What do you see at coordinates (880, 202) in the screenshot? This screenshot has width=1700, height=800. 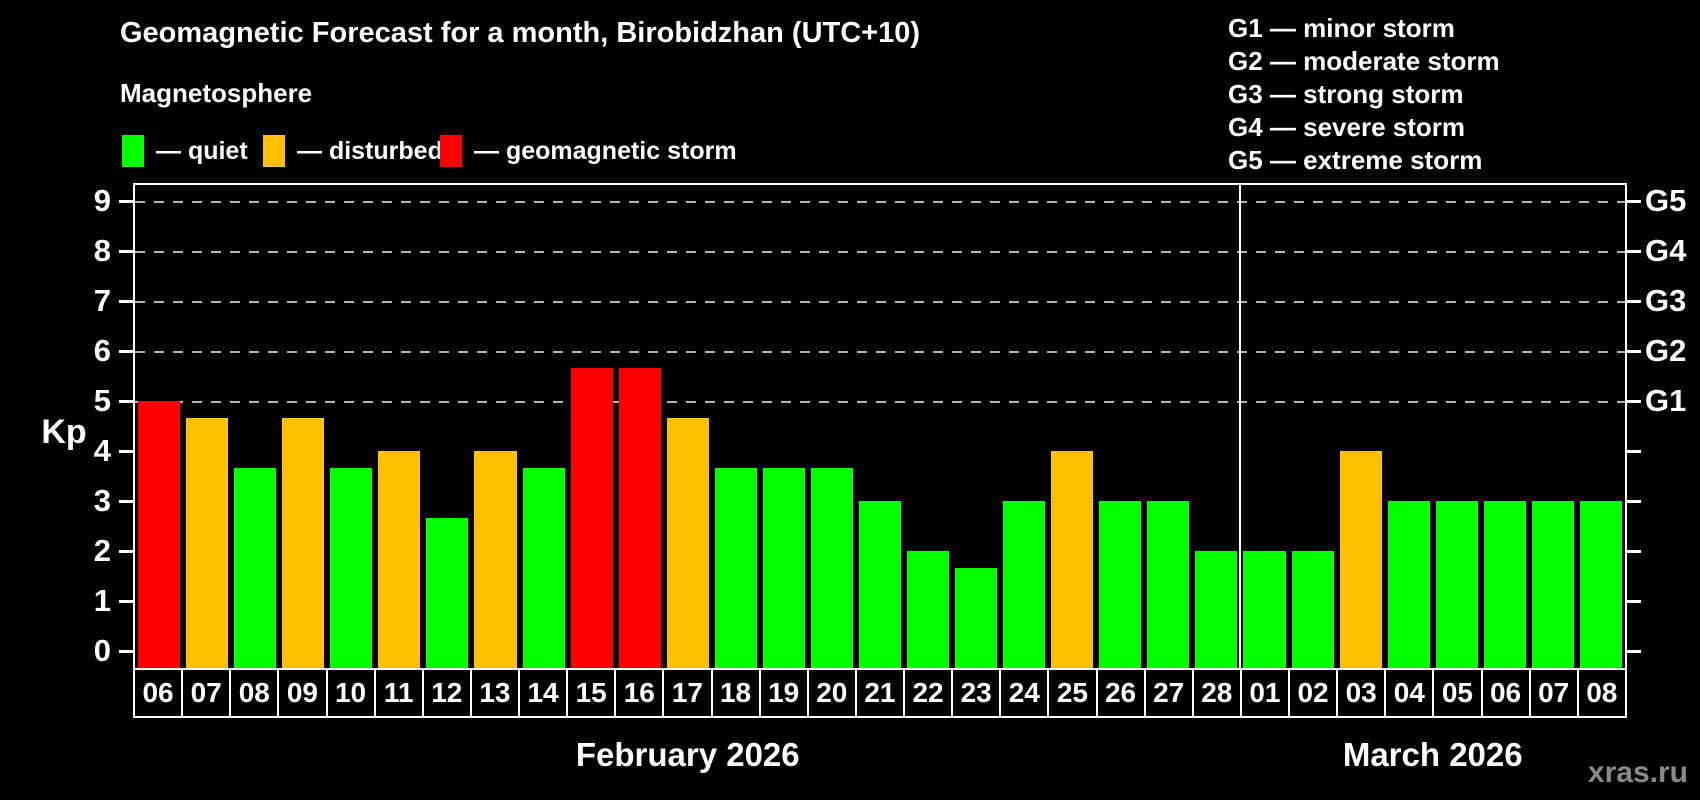 I see `gridline-kp9` at bounding box center [880, 202].